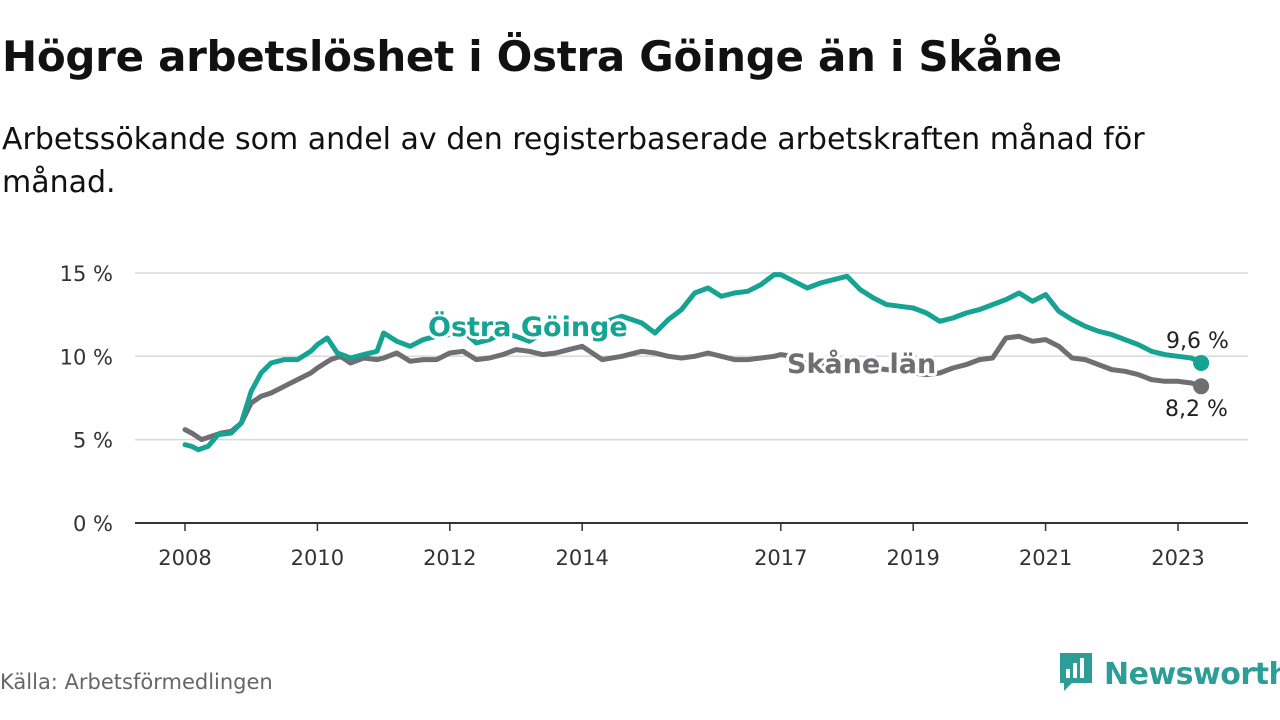  What do you see at coordinates (93, 441) in the screenshot?
I see `y-tick-label: 5 %` at bounding box center [93, 441].